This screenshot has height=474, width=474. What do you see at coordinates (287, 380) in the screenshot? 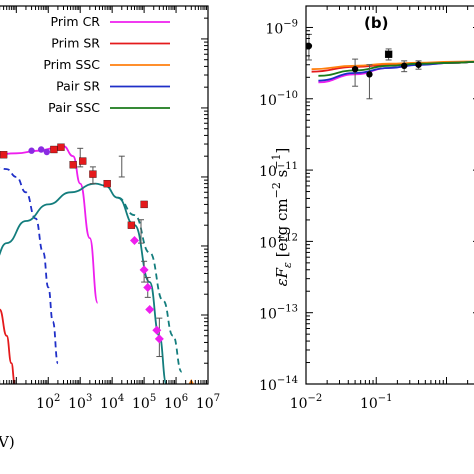
I see `y-tick-exponent: −14` at bounding box center [287, 380].